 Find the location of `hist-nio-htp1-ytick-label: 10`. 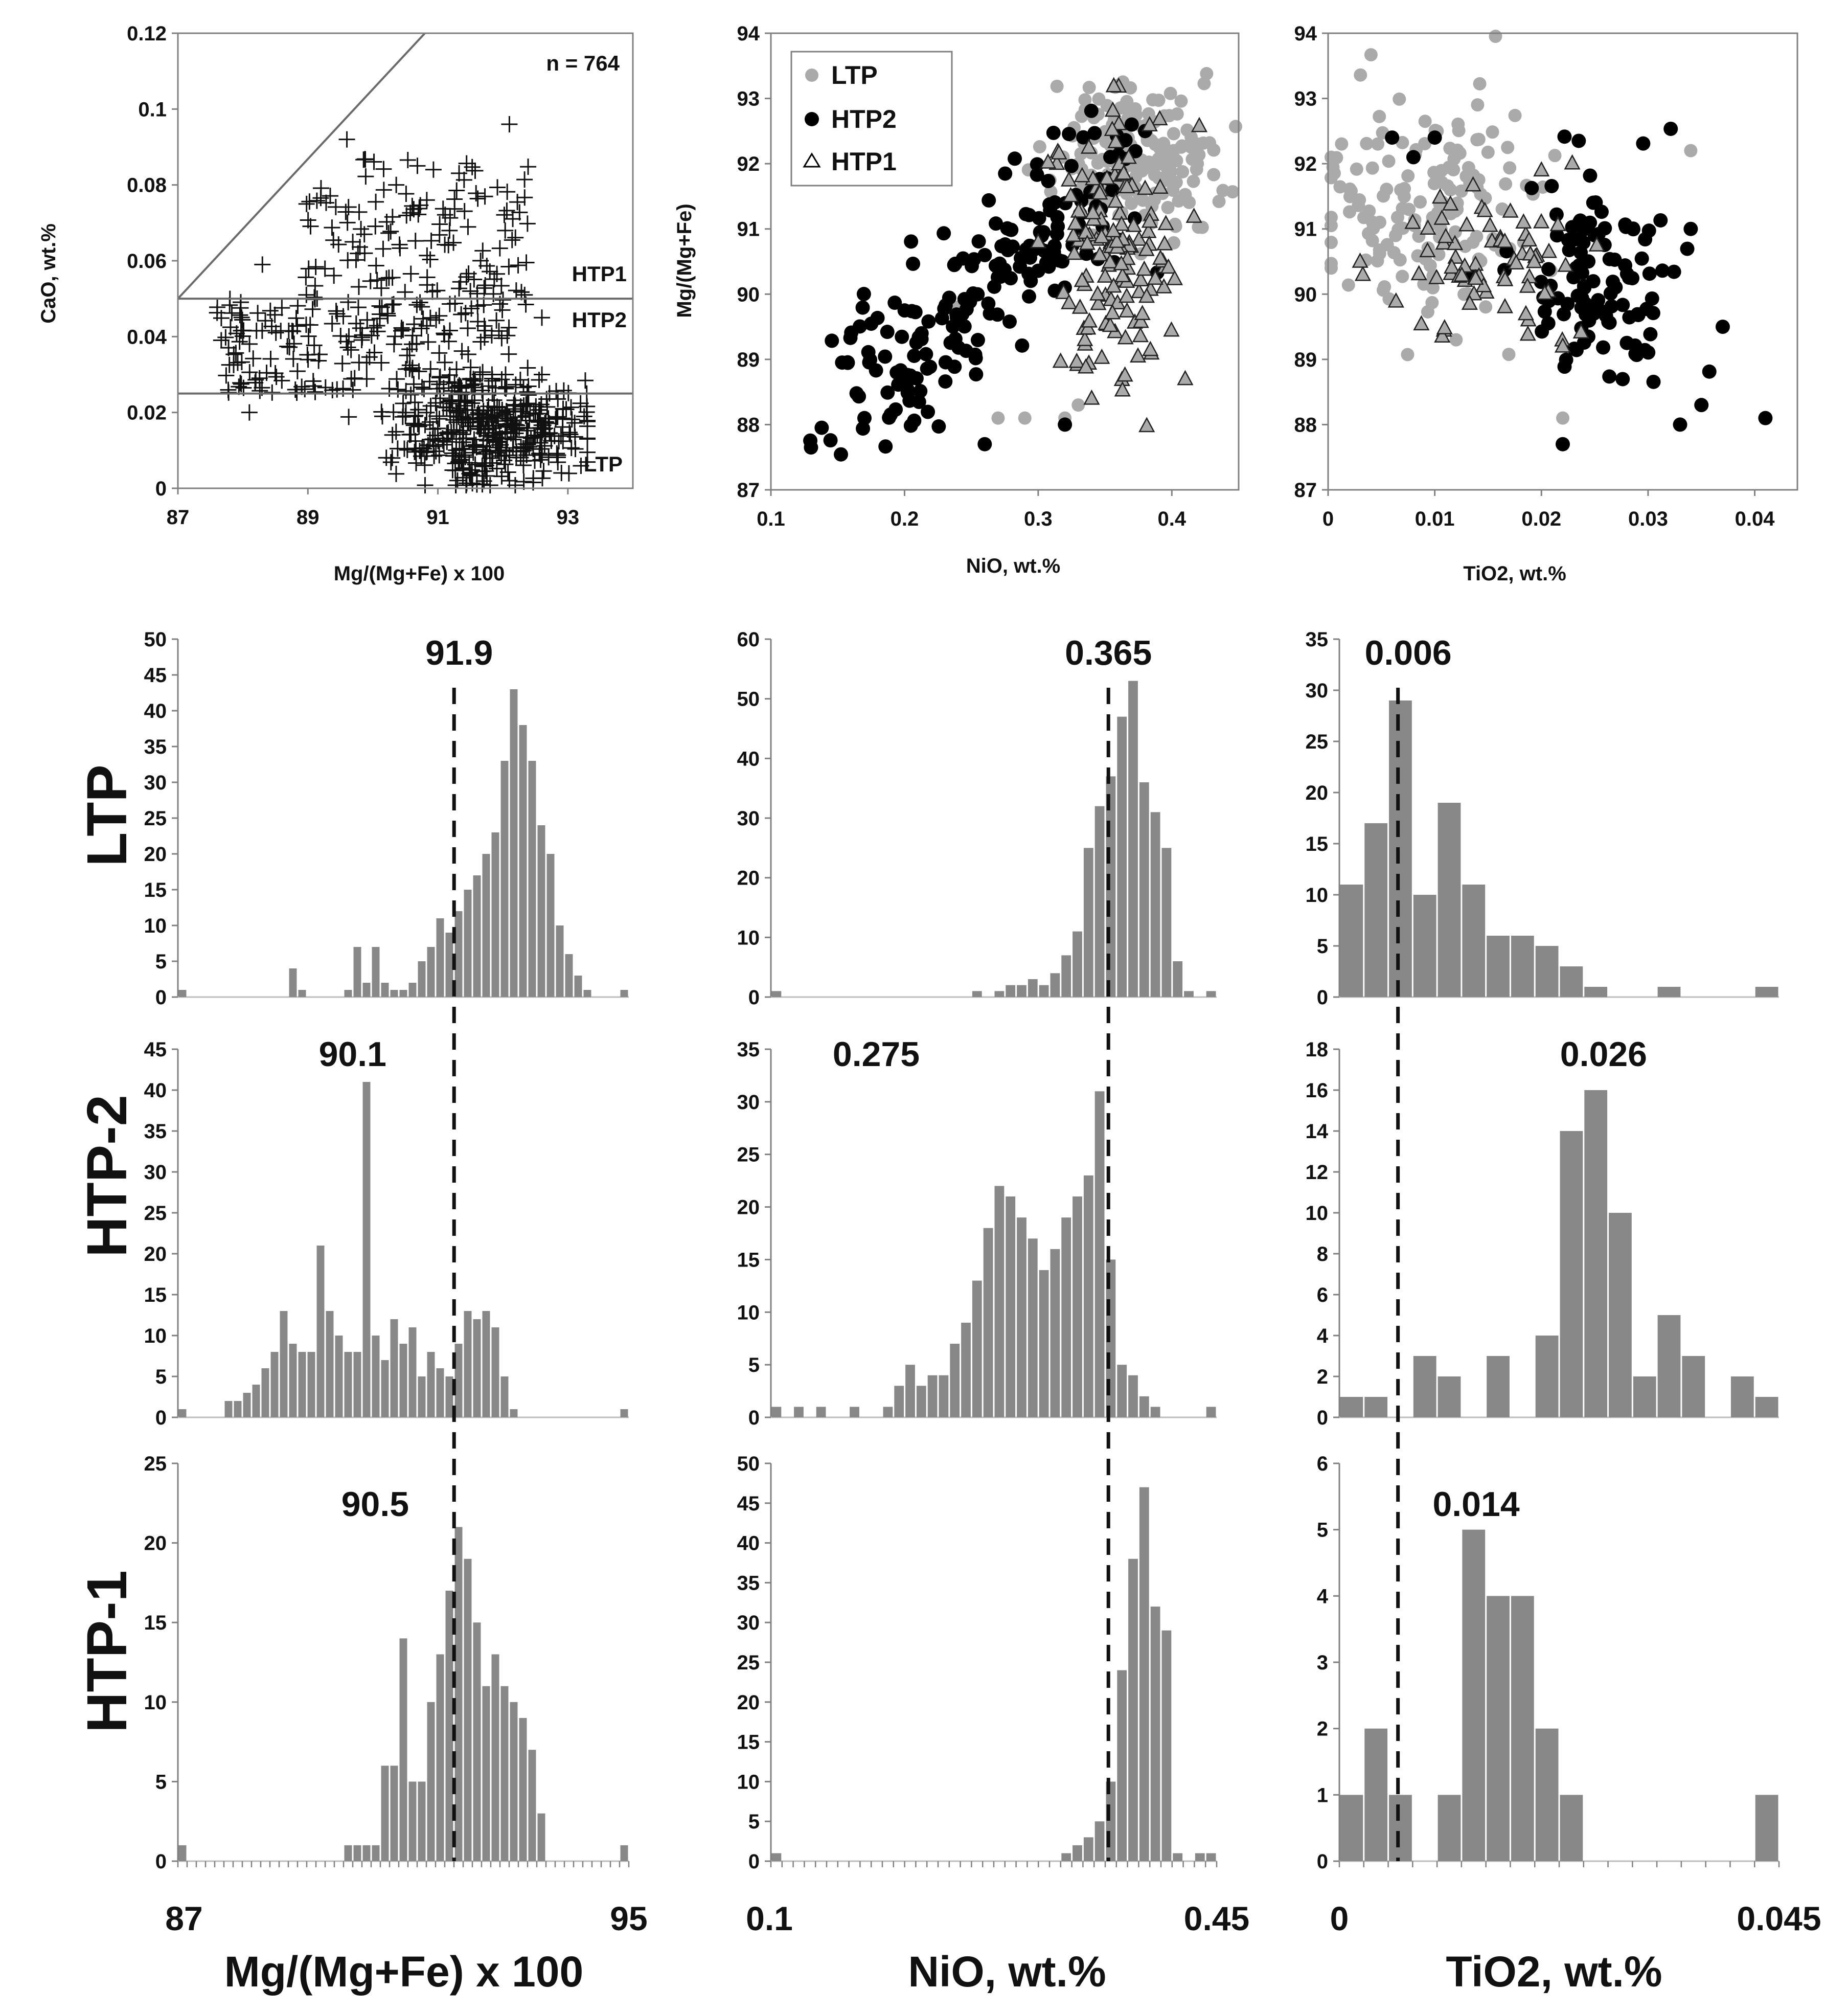

hist-nio-htp1-ytick-label: 10 is located at coordinates (748, 1782).